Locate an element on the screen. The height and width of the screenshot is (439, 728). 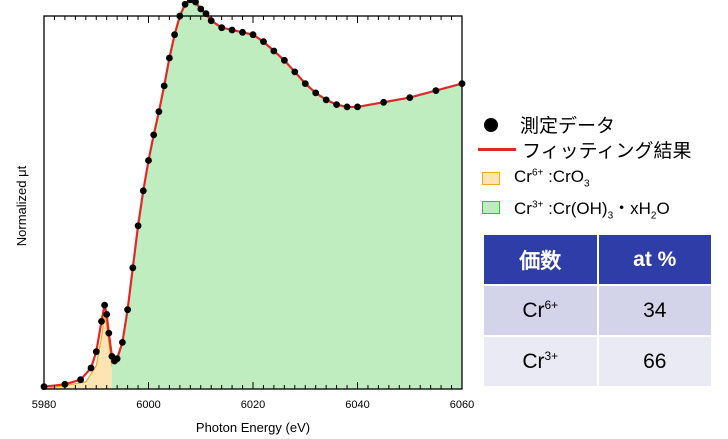
red-line-icon is located at coordinates (497, 149).